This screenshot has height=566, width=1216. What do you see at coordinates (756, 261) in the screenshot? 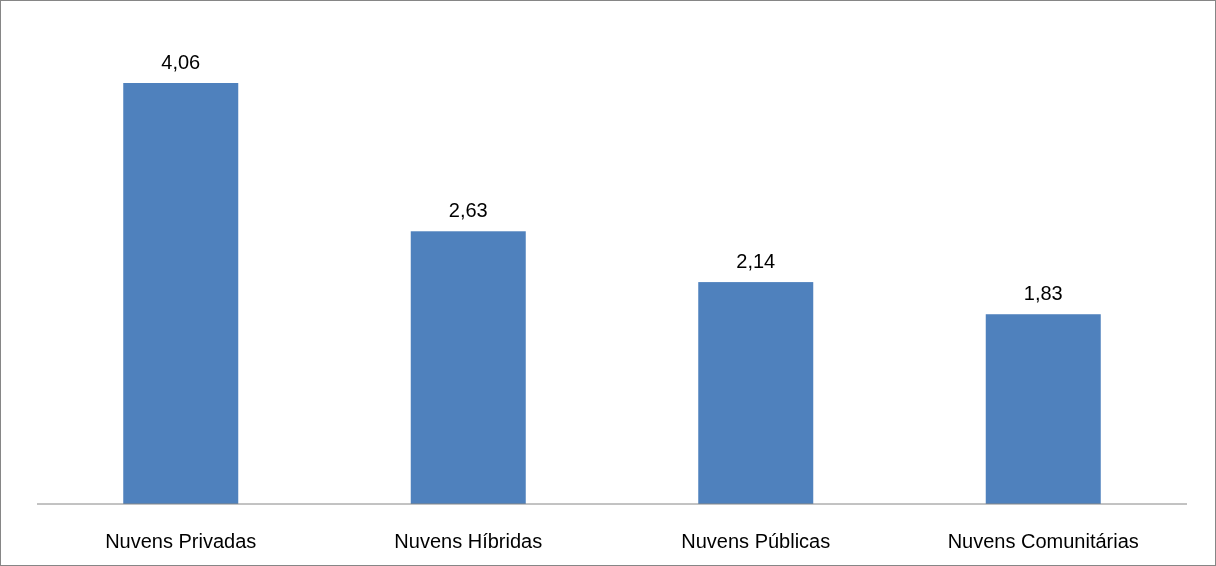
I see `data-label: 2,14` at bounding box center [756, 261].